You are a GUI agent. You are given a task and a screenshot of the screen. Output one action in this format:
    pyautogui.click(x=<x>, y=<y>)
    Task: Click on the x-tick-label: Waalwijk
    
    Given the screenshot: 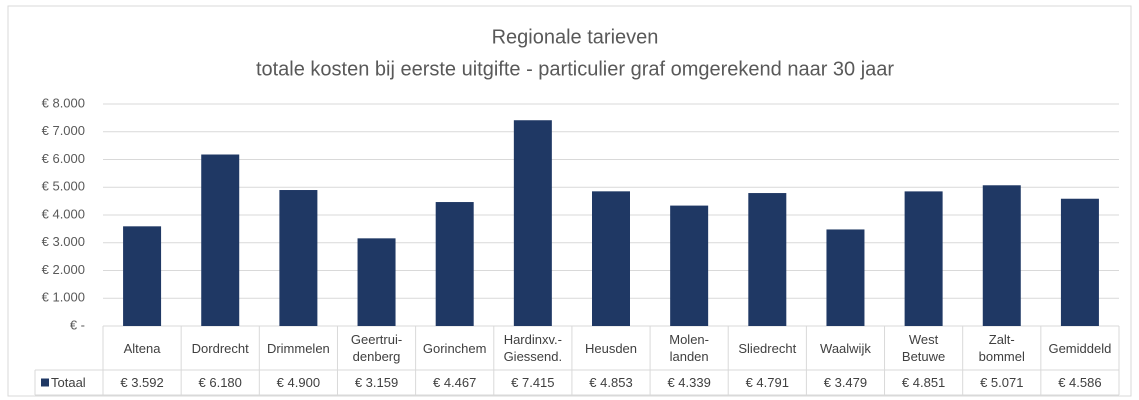 What is the action you would take?
    pyautogui.click(x=845, y=348)
    